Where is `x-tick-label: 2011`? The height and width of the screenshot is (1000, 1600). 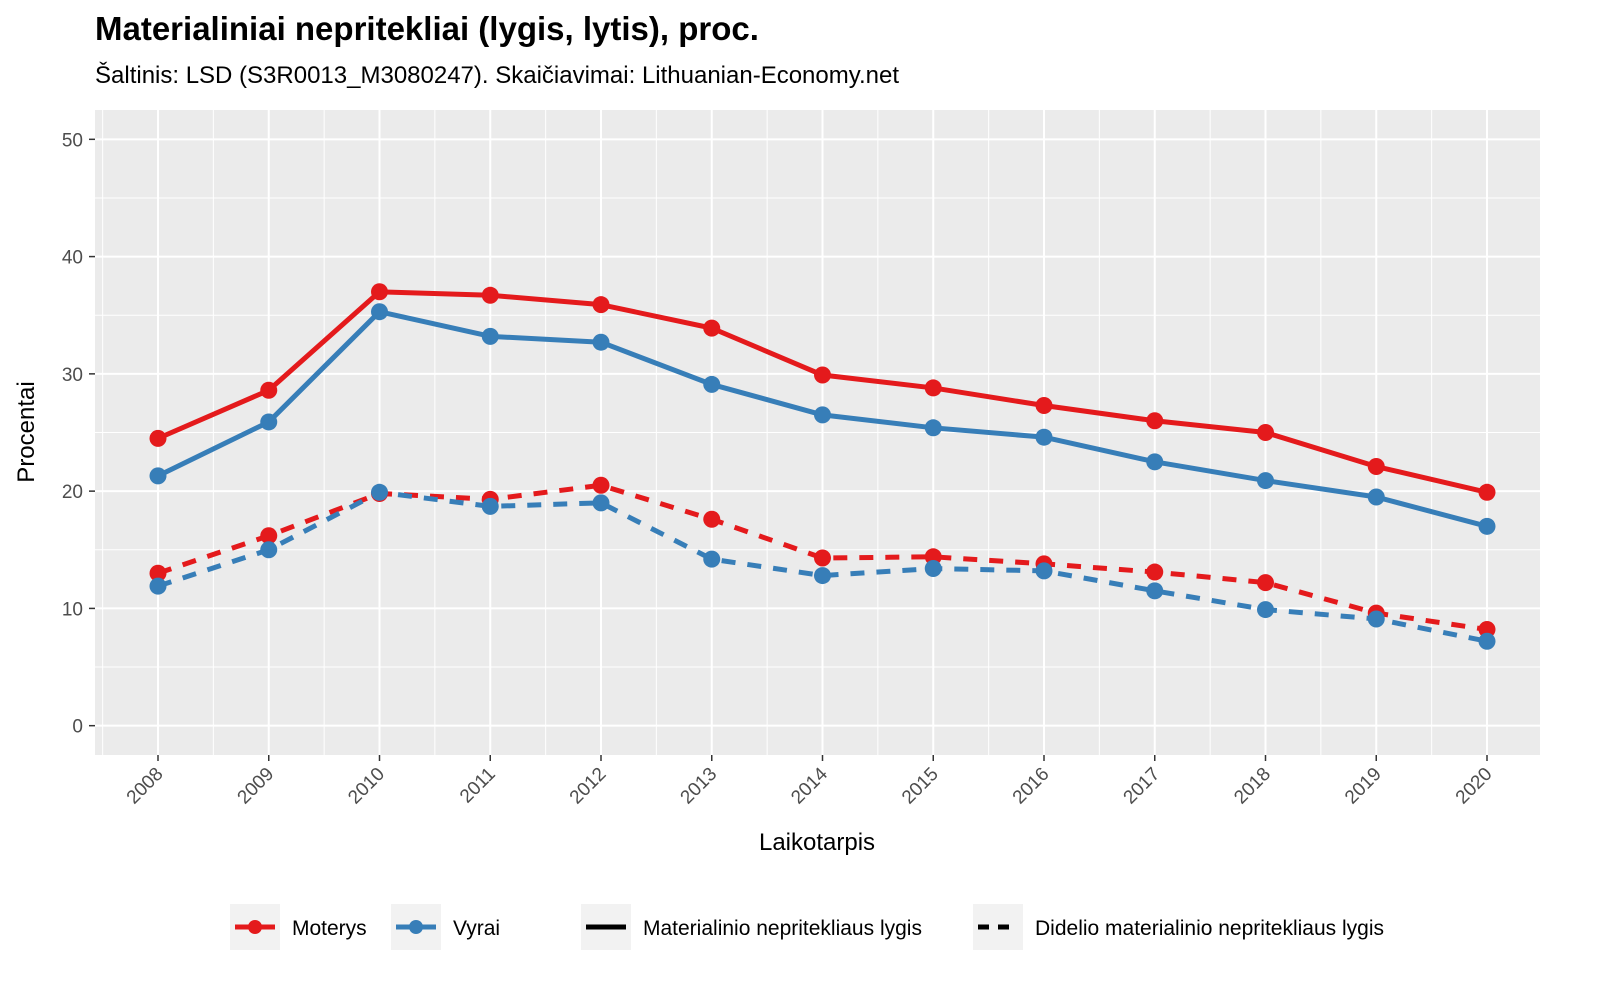 x-tick-label: 2011 is located at coordinates (478, 786).